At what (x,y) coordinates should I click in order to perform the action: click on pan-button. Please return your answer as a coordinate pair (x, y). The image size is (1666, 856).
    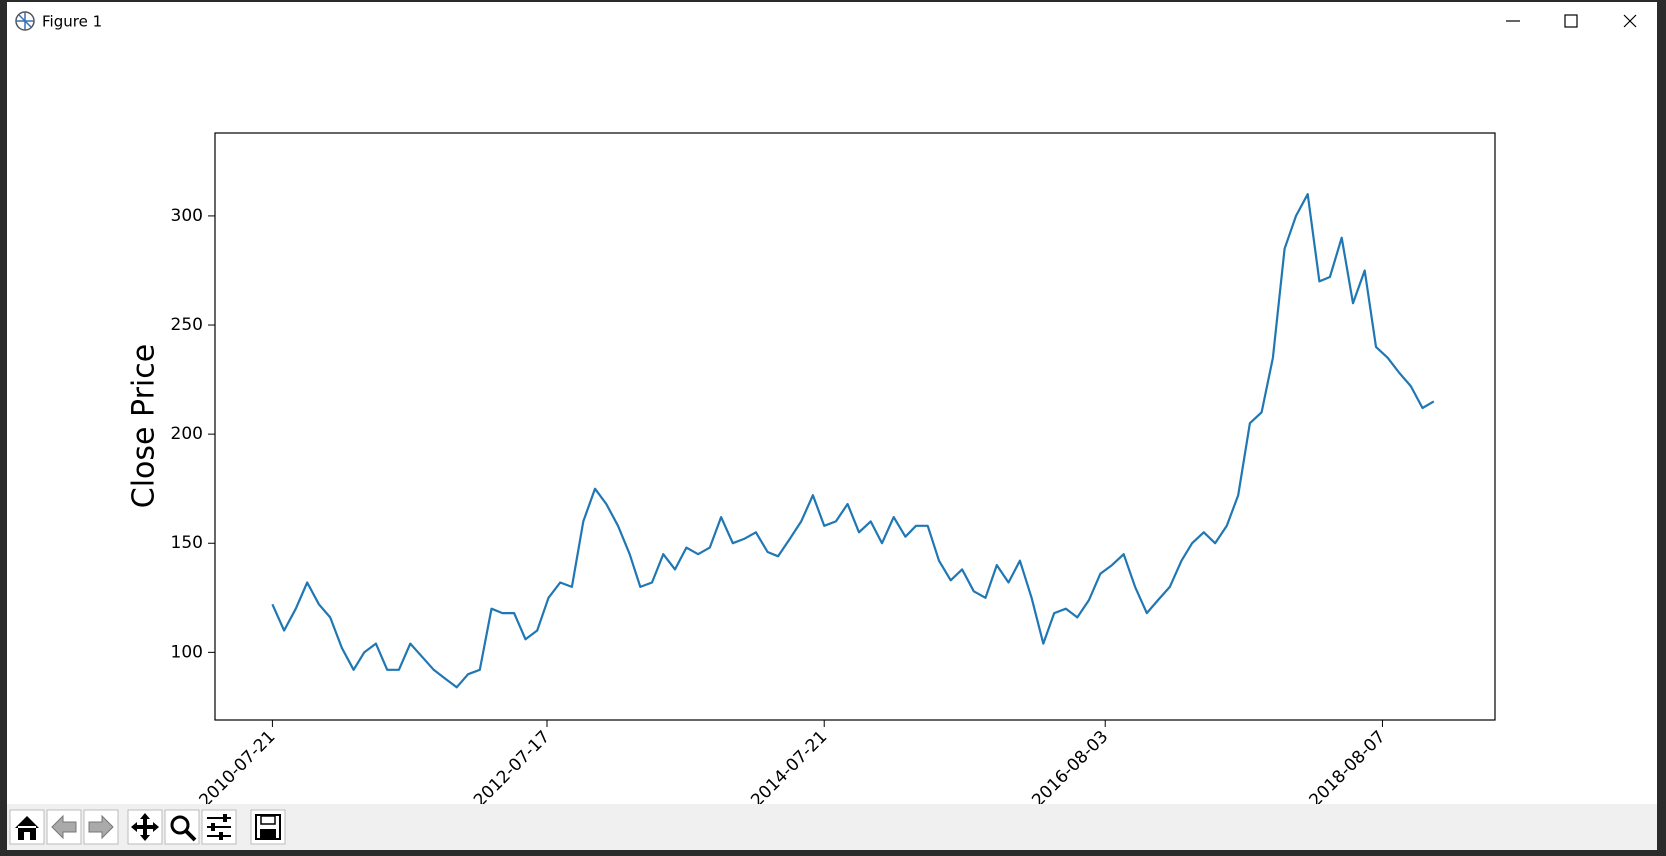
    Looking at the image, I should click on (145, 827).